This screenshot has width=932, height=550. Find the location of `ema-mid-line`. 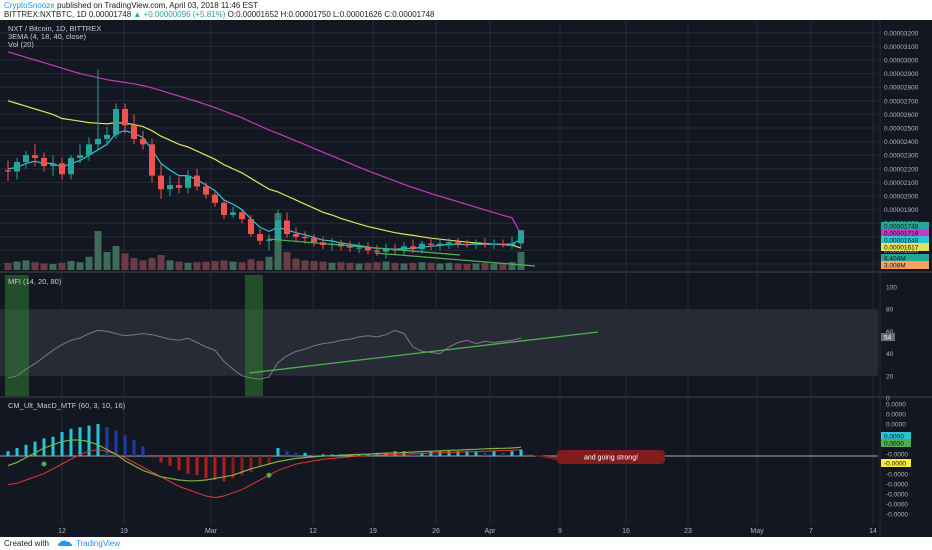

ema-mid-line is located at coordinates (264, 174).